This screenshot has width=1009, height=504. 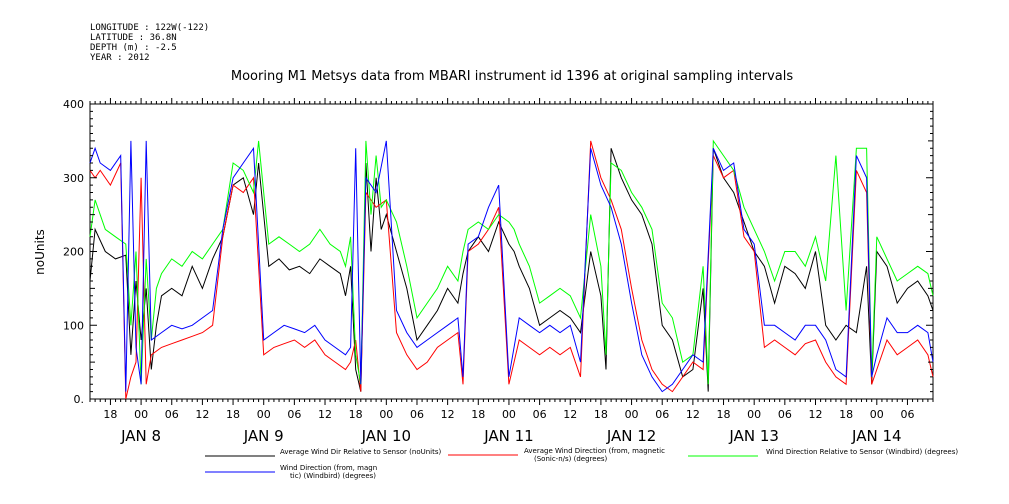 I want to click on x-day-label: JAN 13, so click(x=753, y=436).